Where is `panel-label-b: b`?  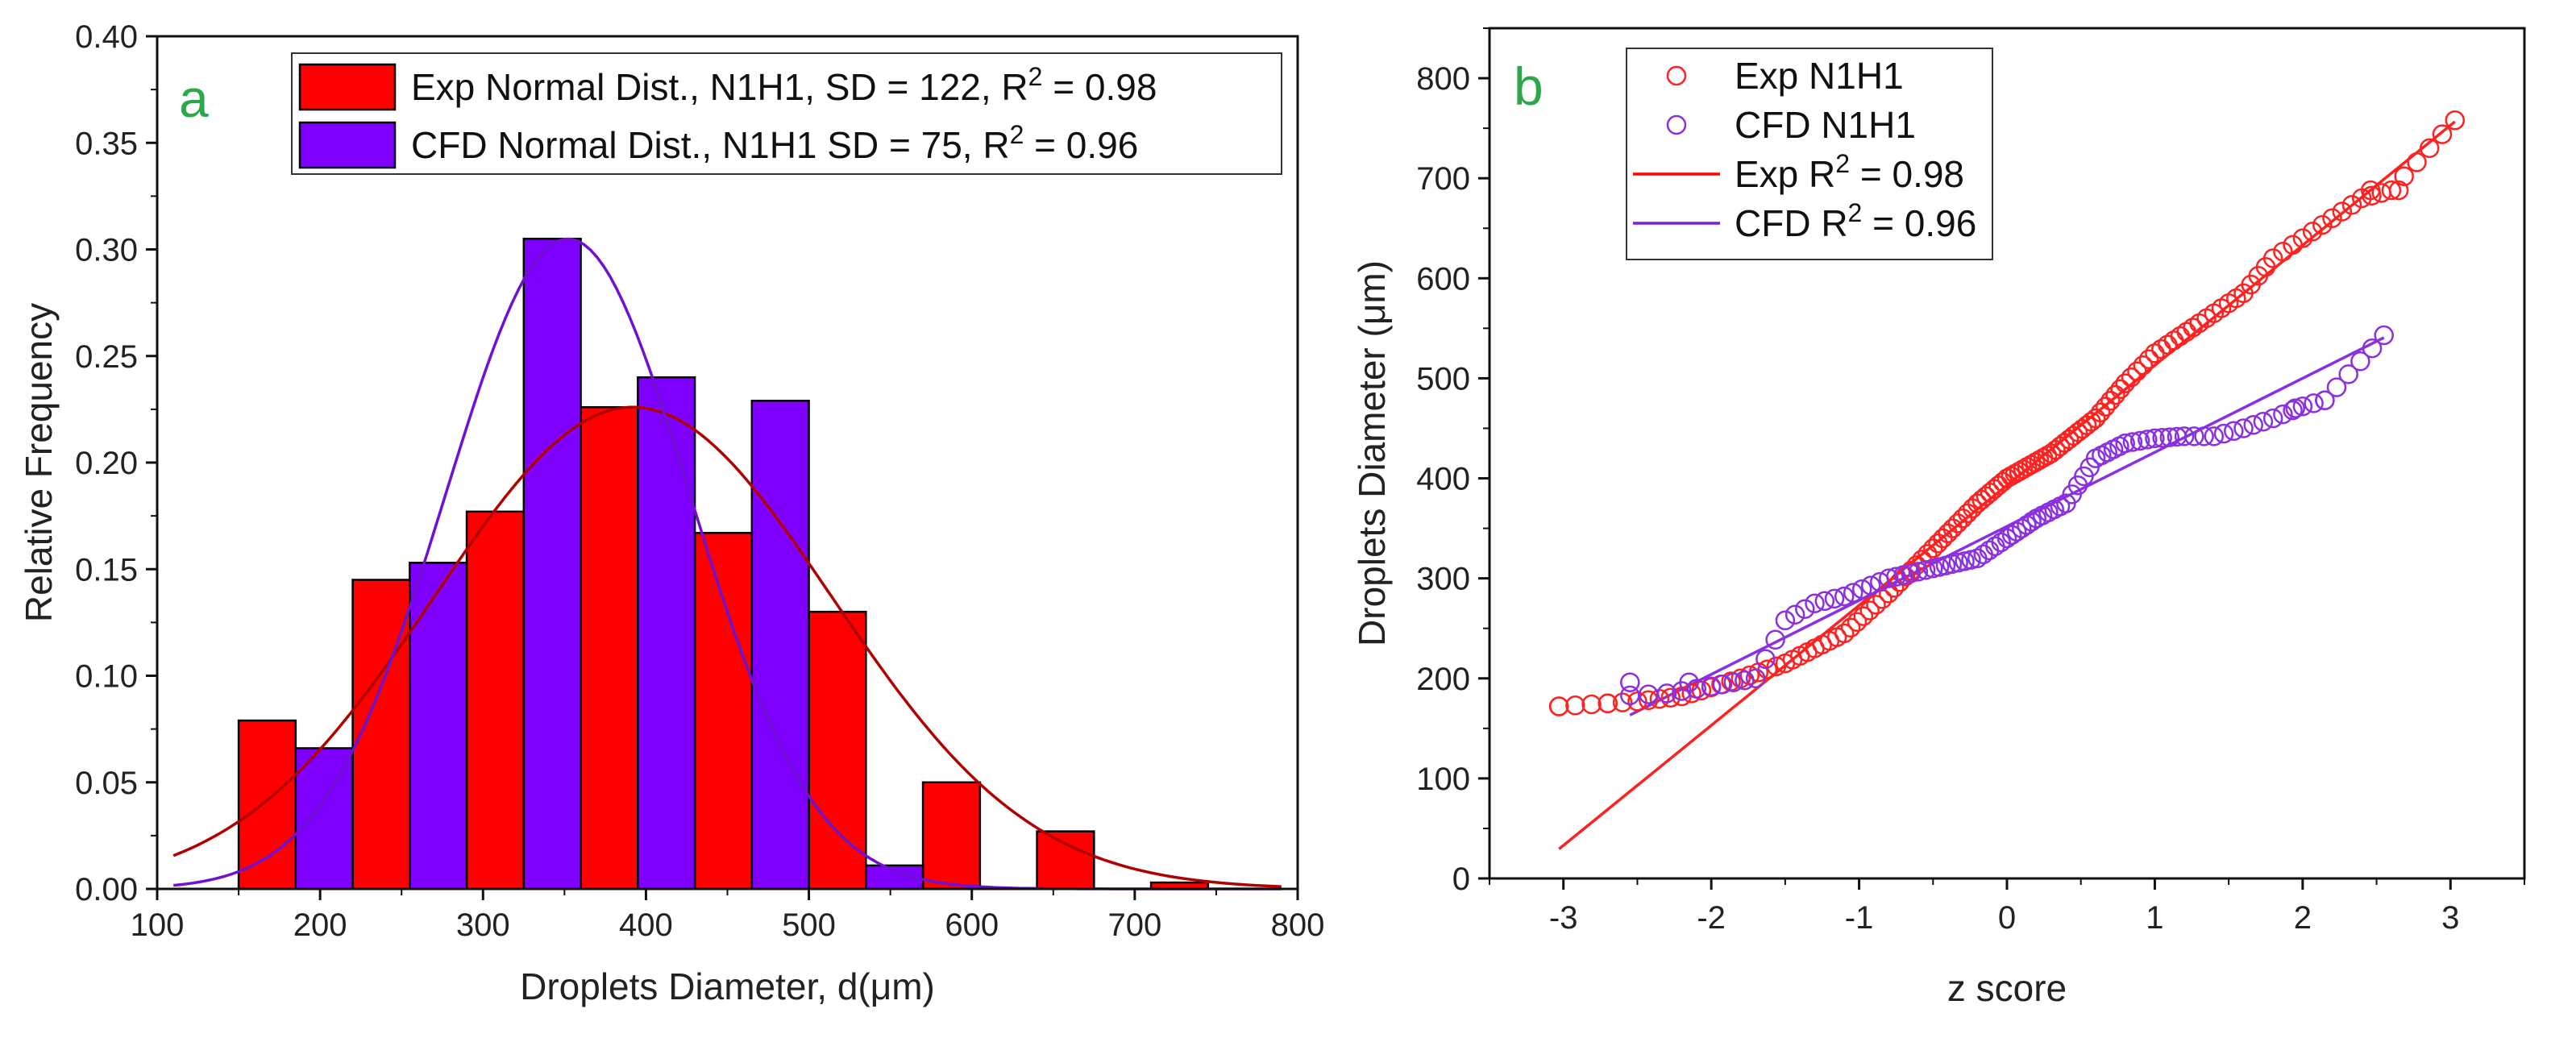 panel-label-b: b is located at coordinates (1529, 86).